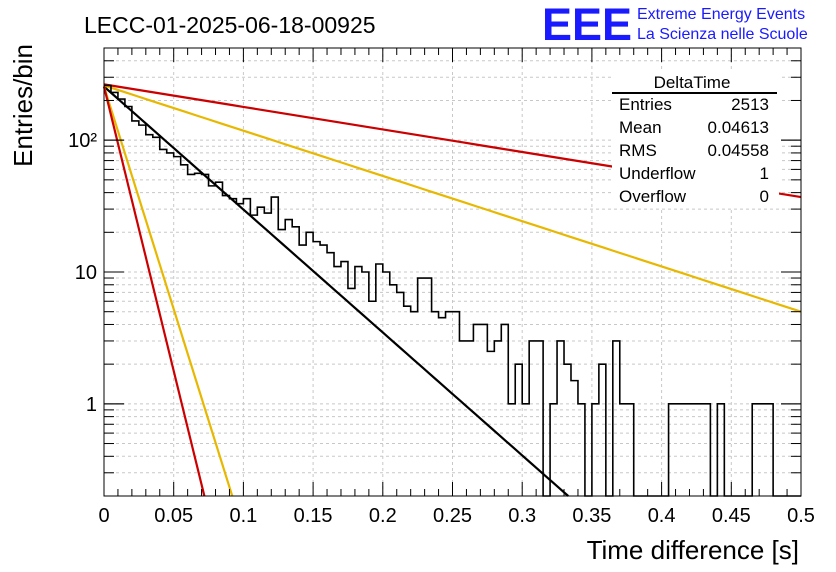 This screenshot has height=572, width=836. Describe the element at coordinates (764, 196) in the screenshot. I see `stats-overflow-value: 0` at that location.